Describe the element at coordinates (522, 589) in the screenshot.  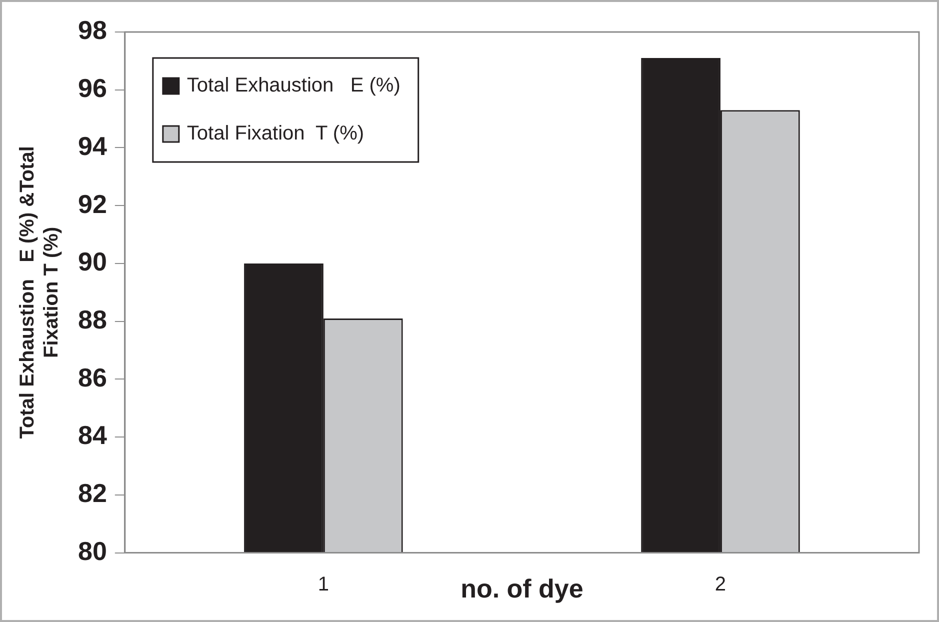
I see `x-axis-title: no. of dye` at that location.